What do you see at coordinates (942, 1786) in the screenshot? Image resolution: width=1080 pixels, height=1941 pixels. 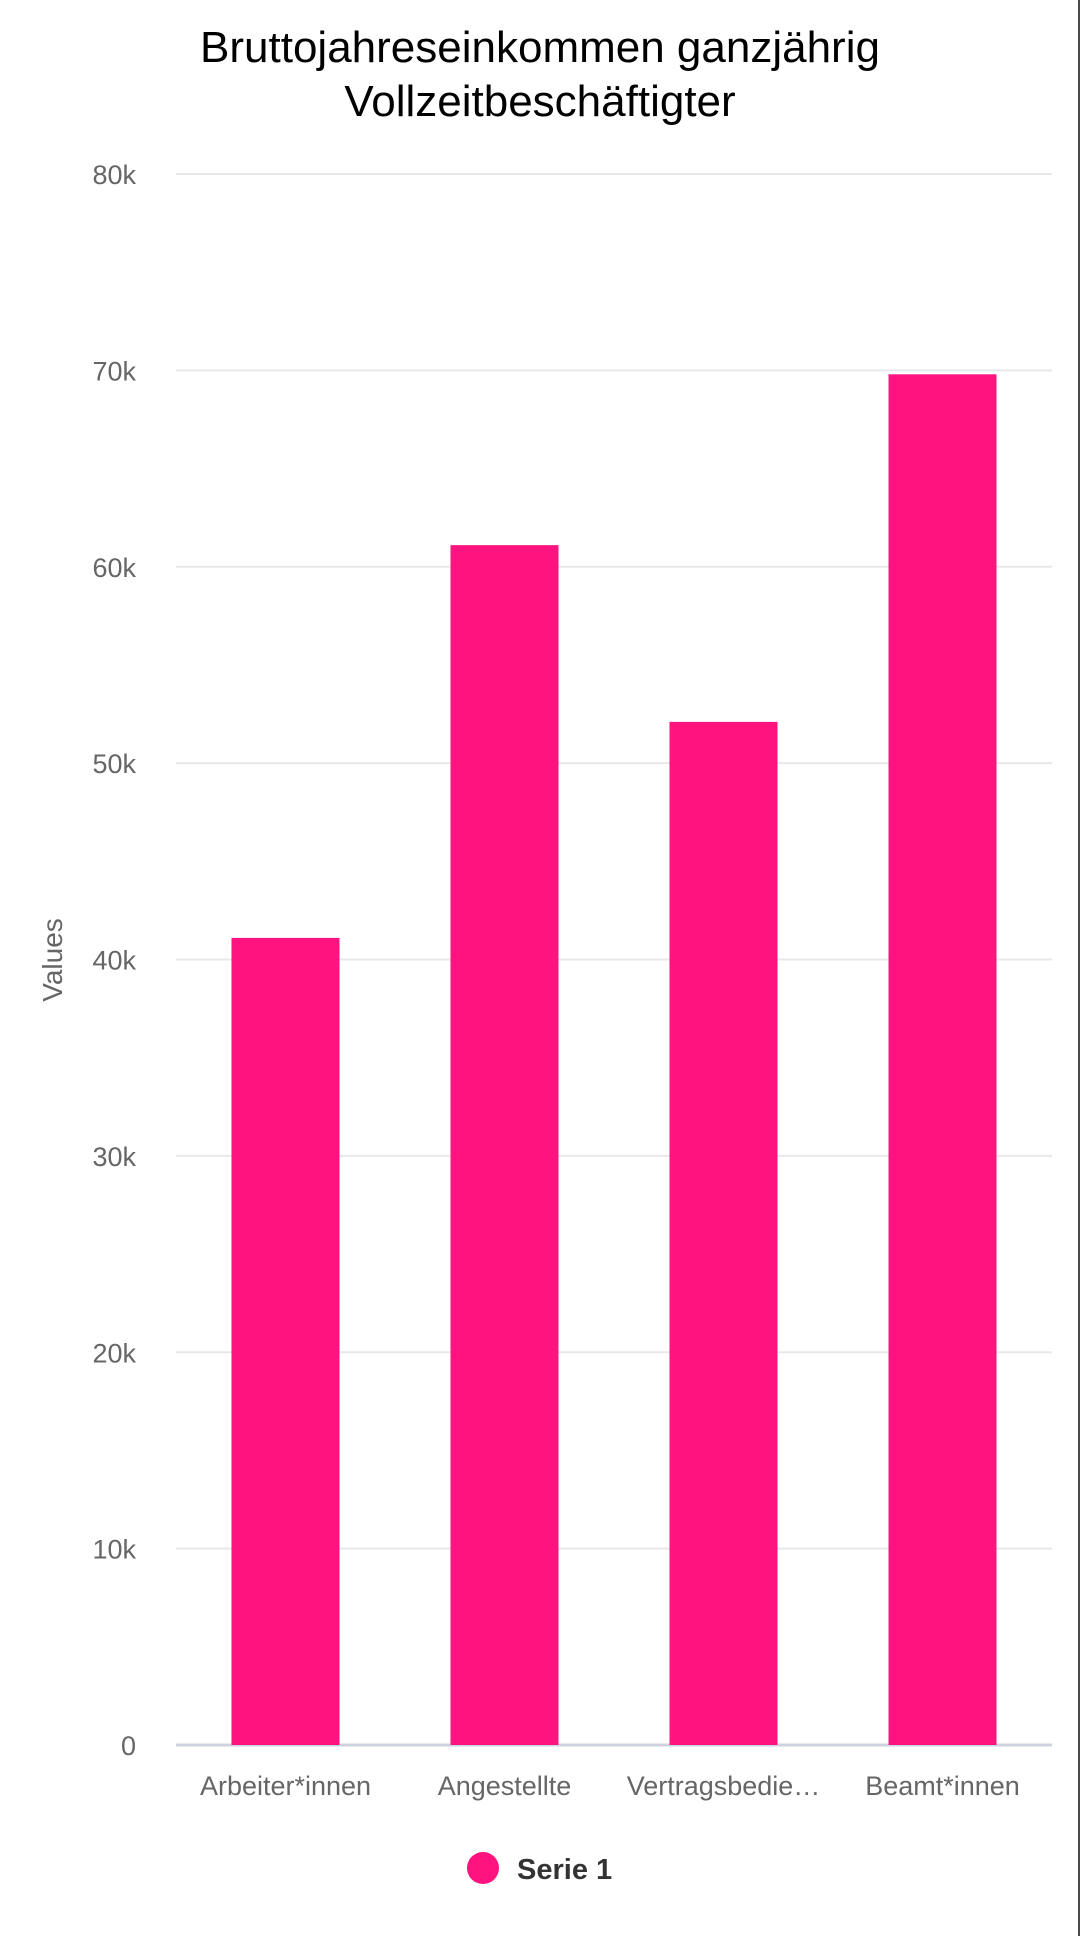 I see `x-tick-label: Beamt*innen` at bounding box center [942, 1786].